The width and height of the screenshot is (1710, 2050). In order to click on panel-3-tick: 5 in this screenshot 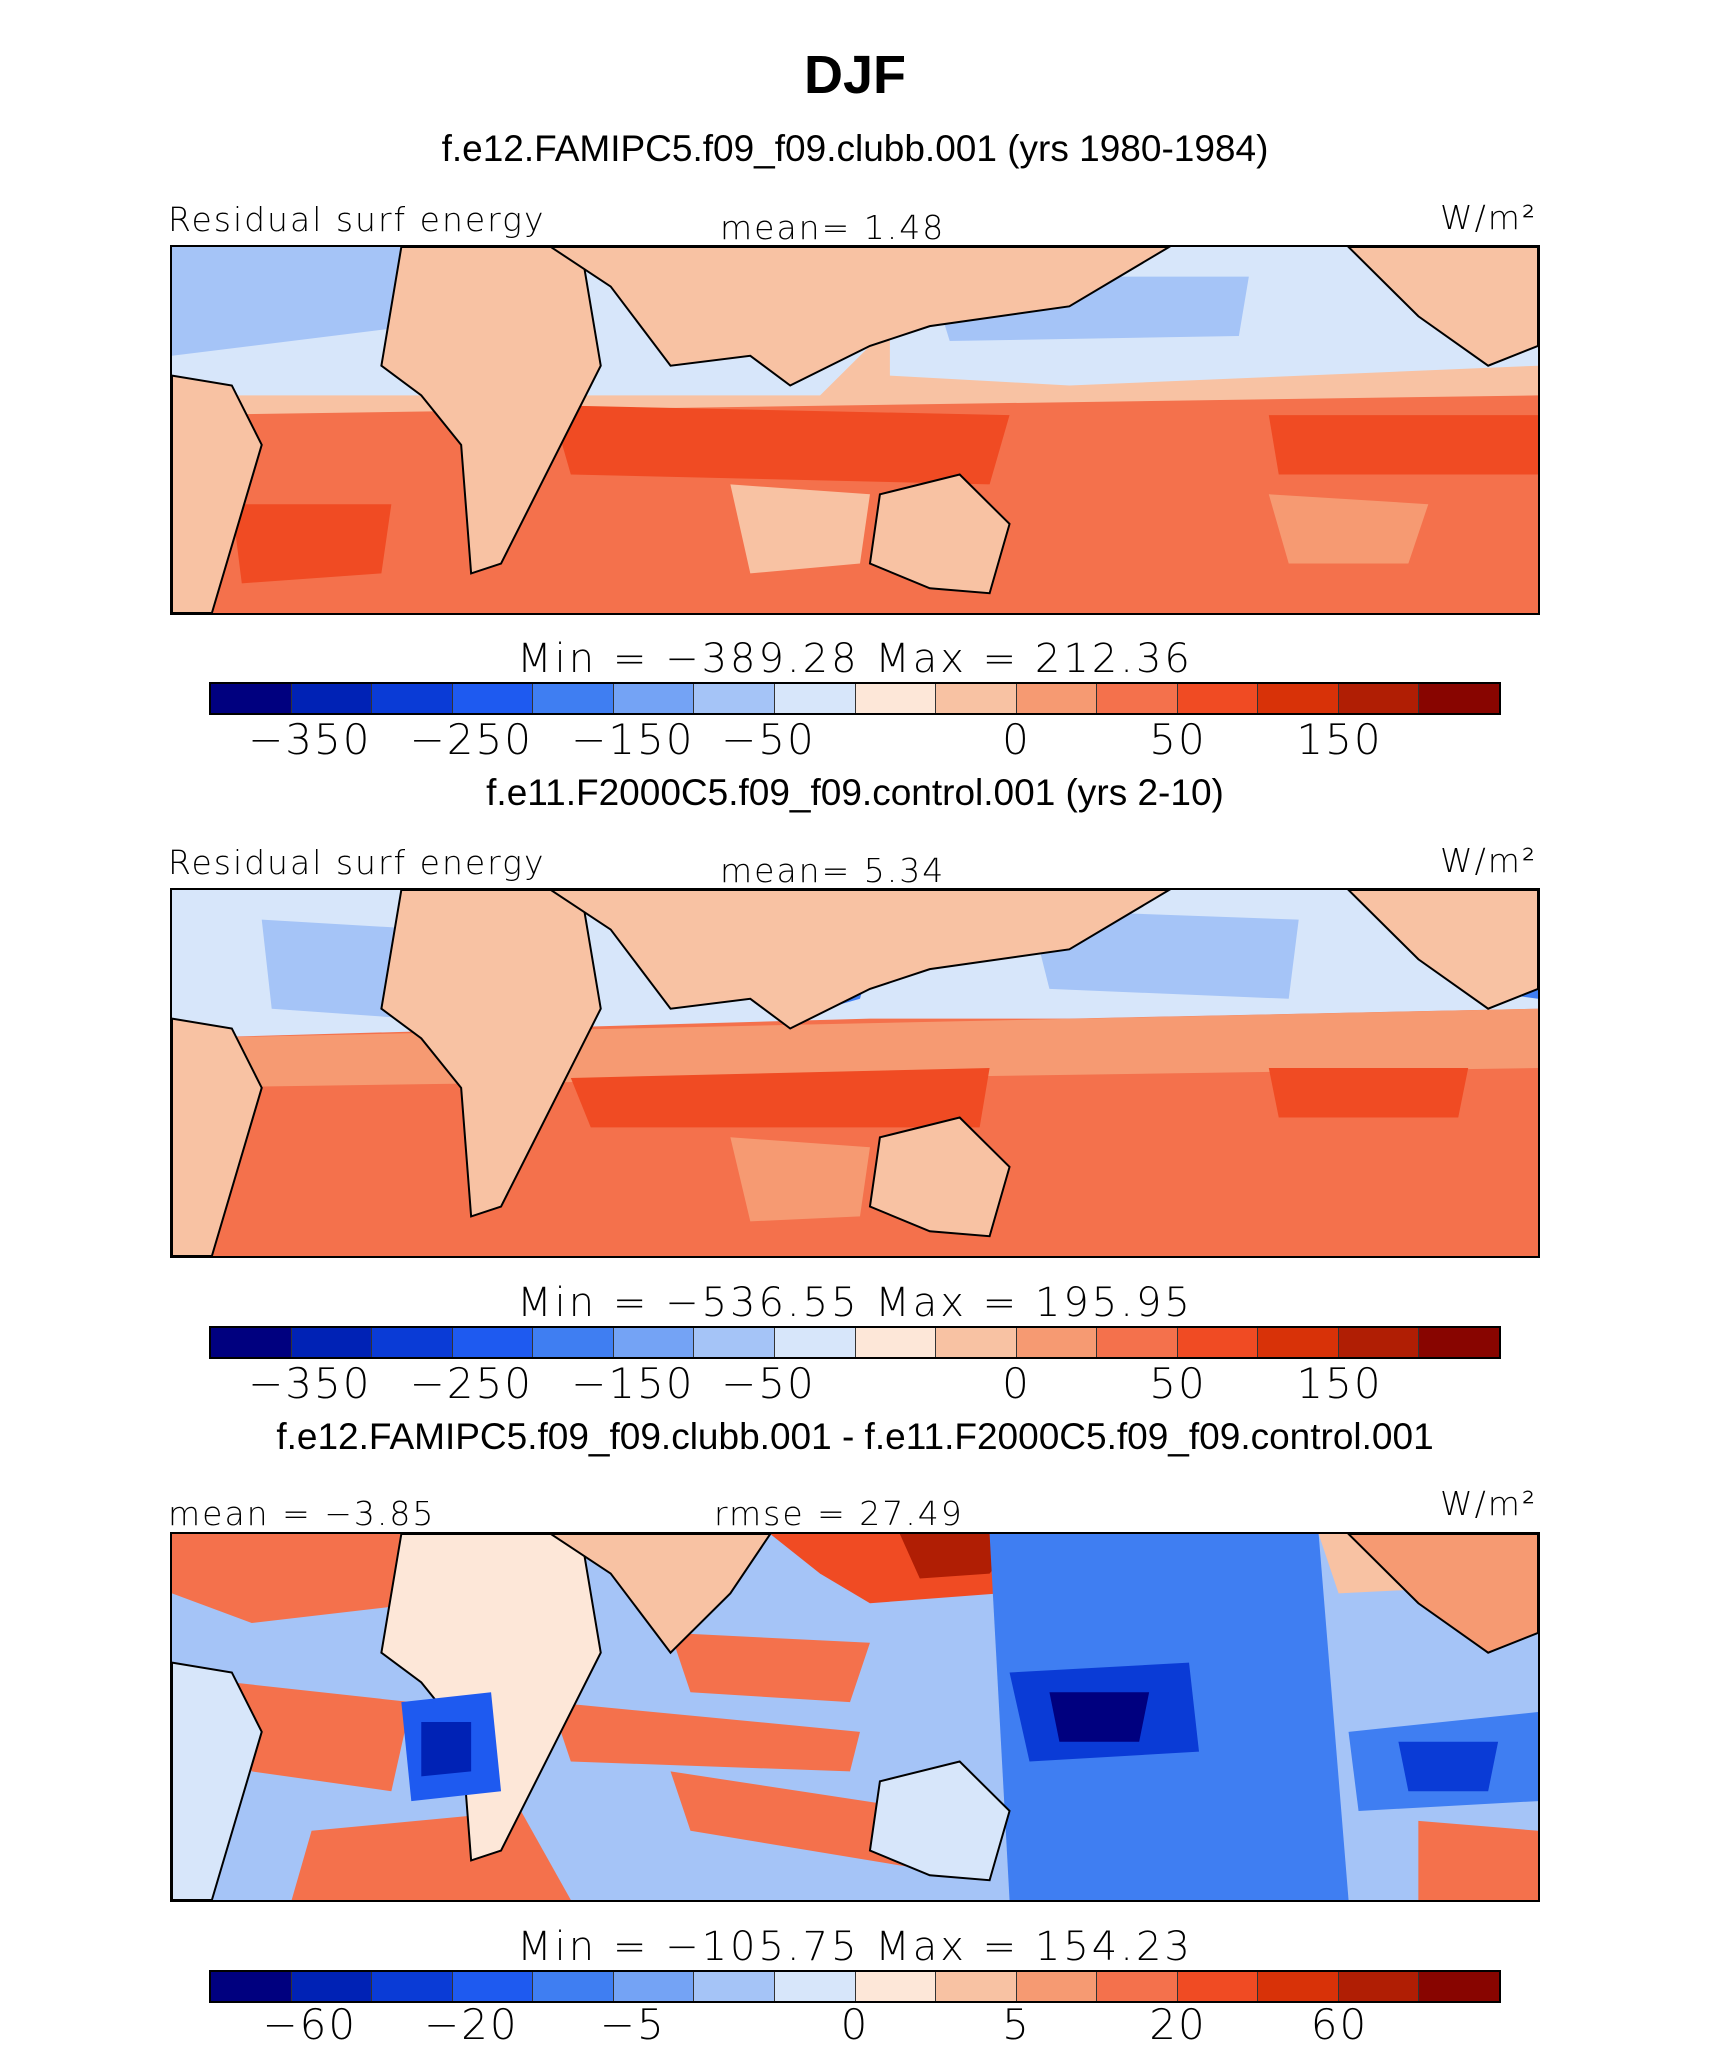, I will do `click(1016, 2024)`.